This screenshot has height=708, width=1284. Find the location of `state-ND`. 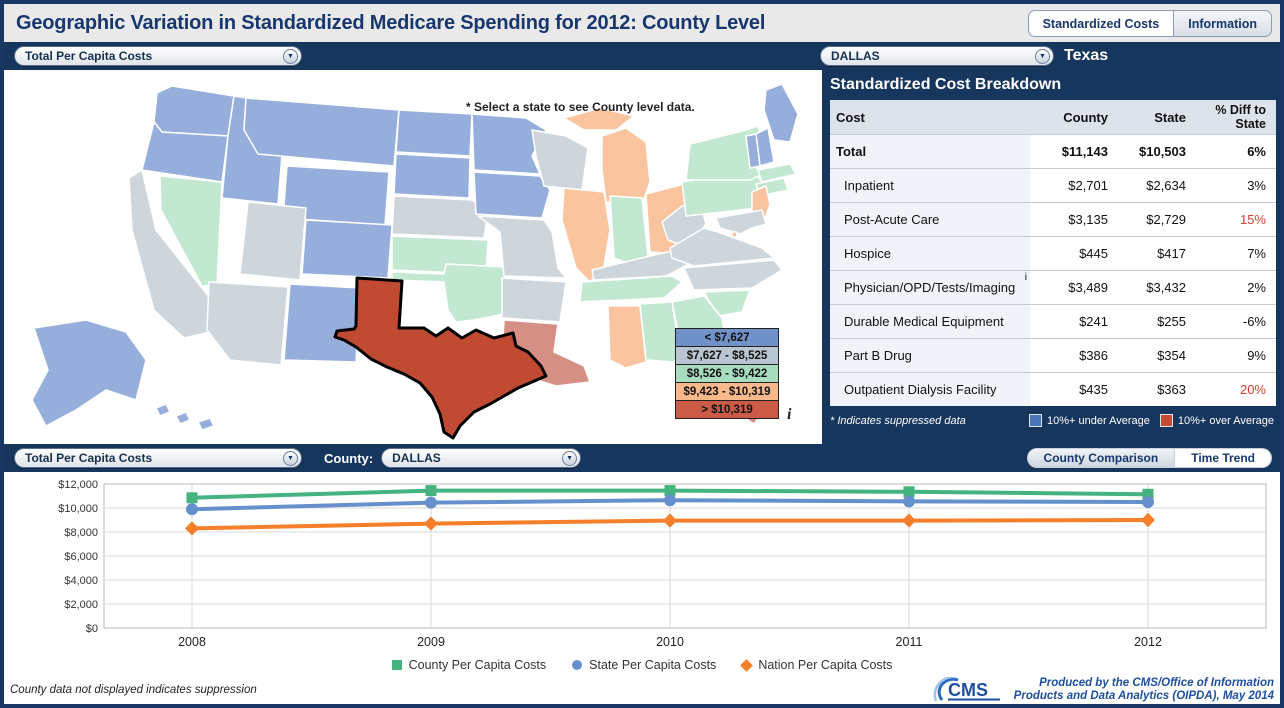

state-ND is located at coordinates (434, 133).